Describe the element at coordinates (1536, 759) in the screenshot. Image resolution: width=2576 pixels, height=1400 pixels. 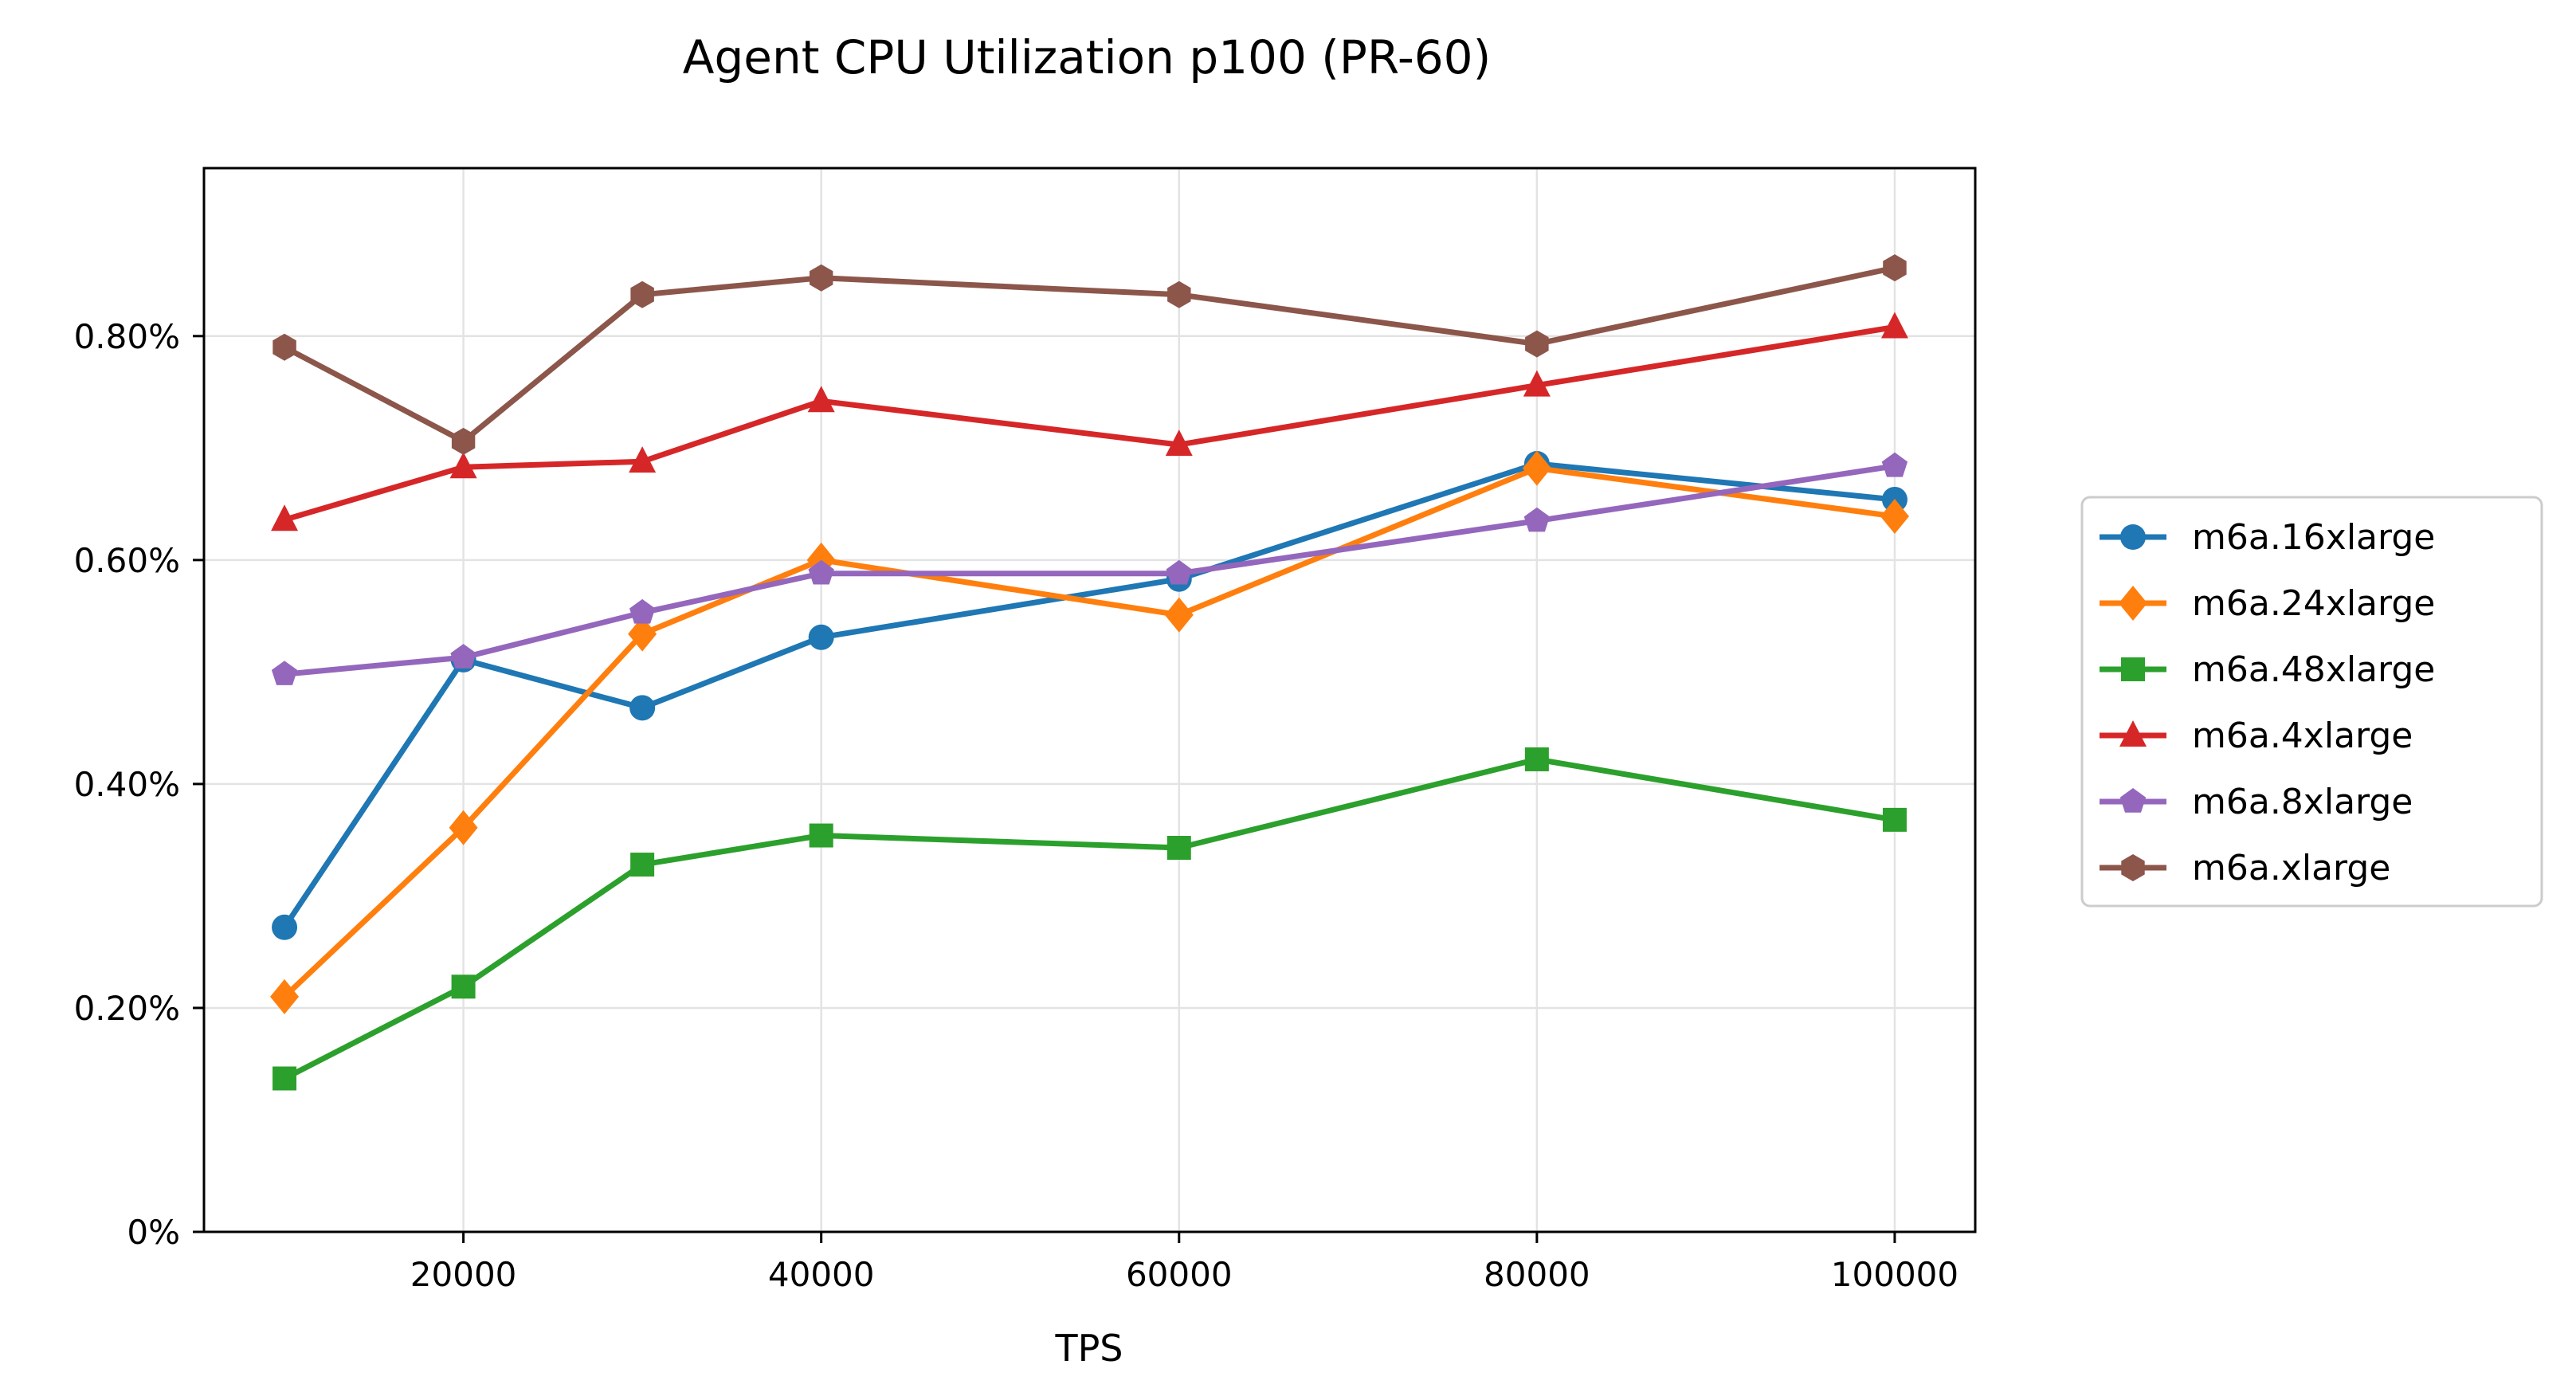
I see `data-point-m6a.48xlarge-5` at that location.